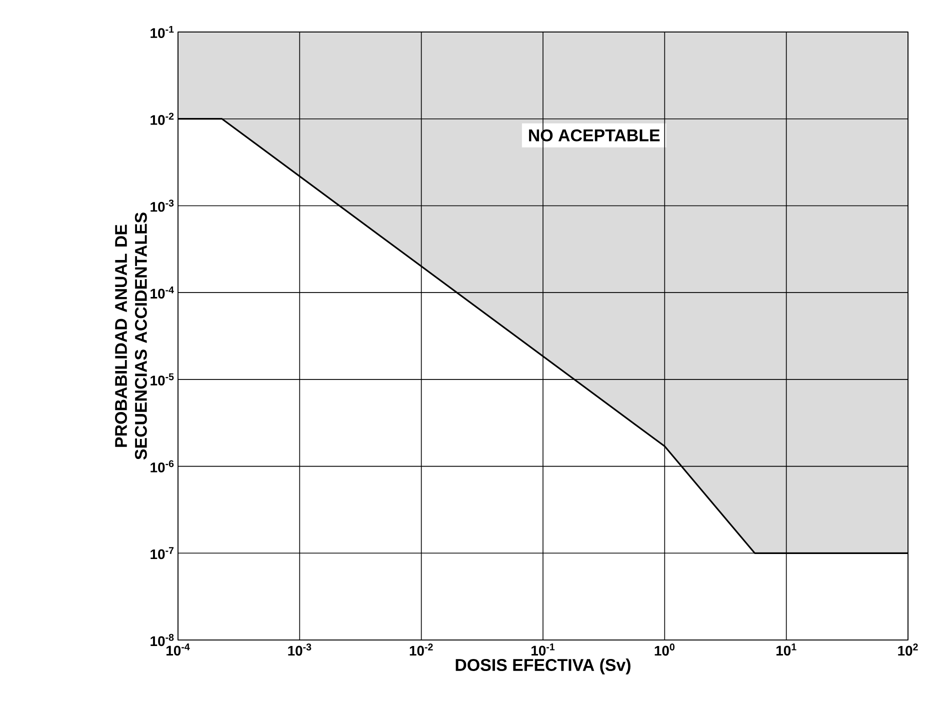 The height and width of the screenshot is (719, 938). What do you see at coordinates (664, 650) in the screenshot?
I see `x-tick-label: 10$^{0}$` at bounding box center [664, 650].